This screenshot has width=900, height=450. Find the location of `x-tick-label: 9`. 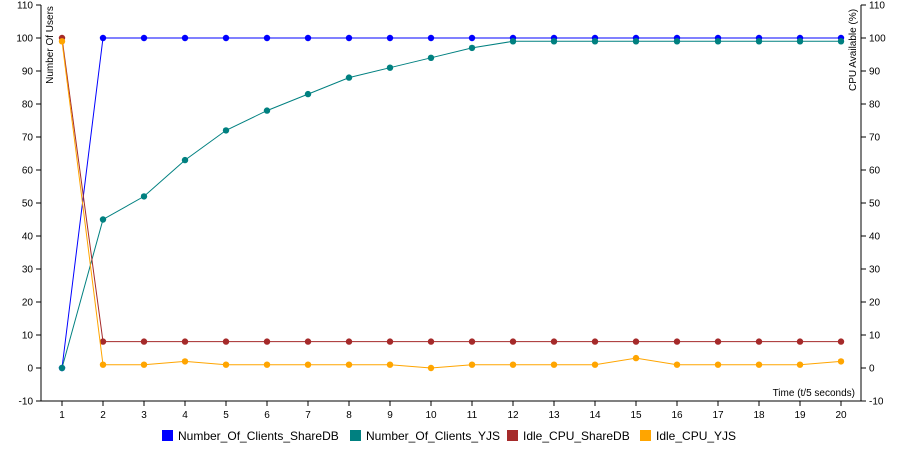

x-tick-label: 9 is located at coordinates (390, 415).